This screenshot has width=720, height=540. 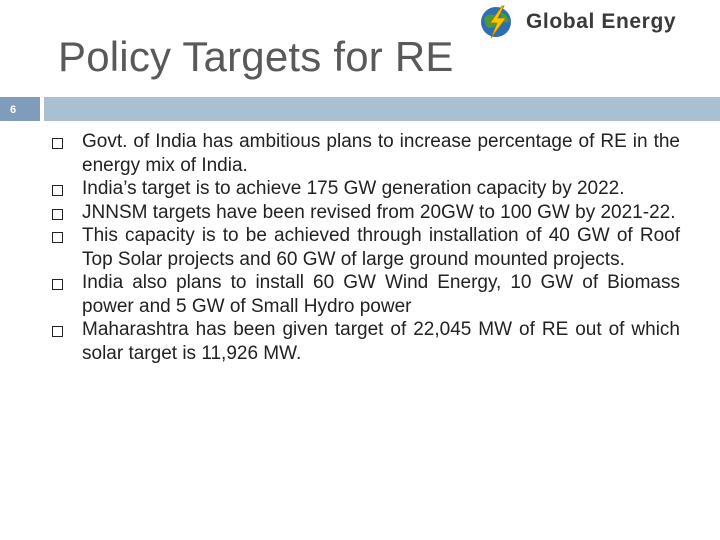 I want to click on slide-number: 6, so click(x=13, y=110).